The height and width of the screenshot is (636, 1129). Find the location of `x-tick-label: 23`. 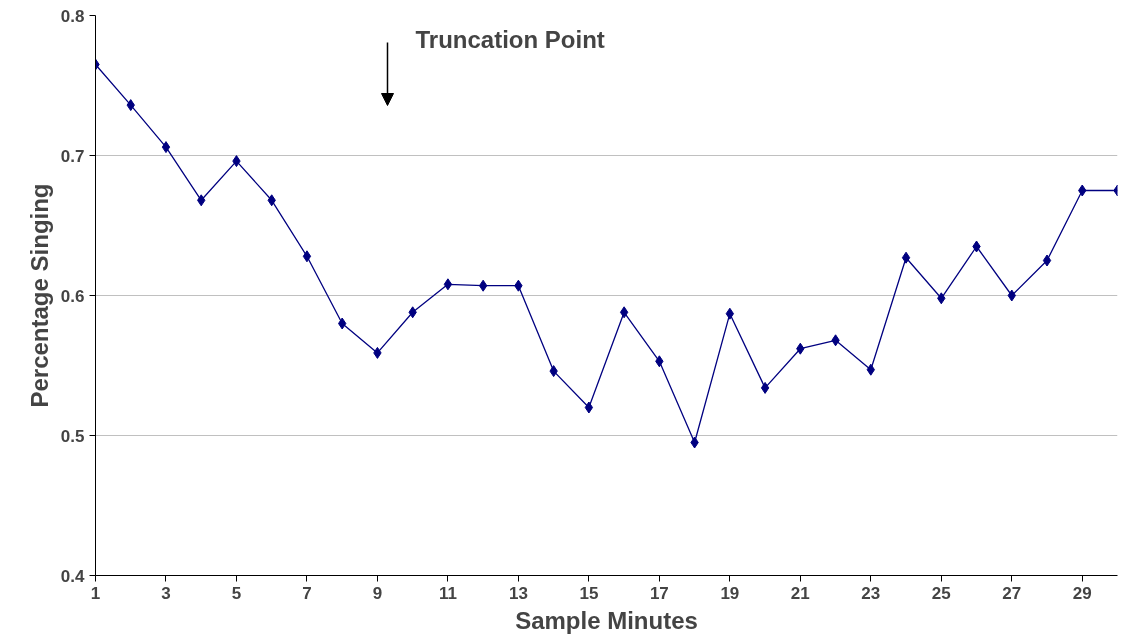

x-tick-label: 23 is located at coordinates (871, 593).